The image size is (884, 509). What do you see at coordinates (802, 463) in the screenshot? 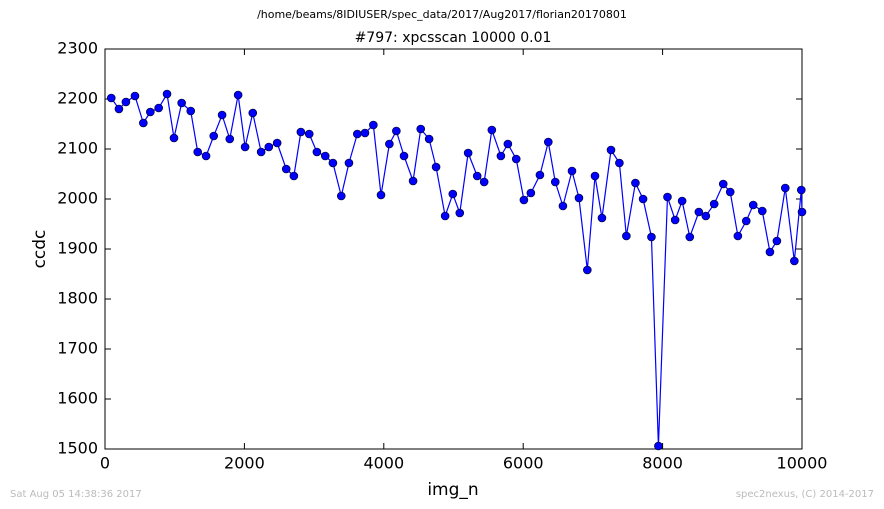
I see `x-tick-label: 10000` at bounding box center [802, 463].